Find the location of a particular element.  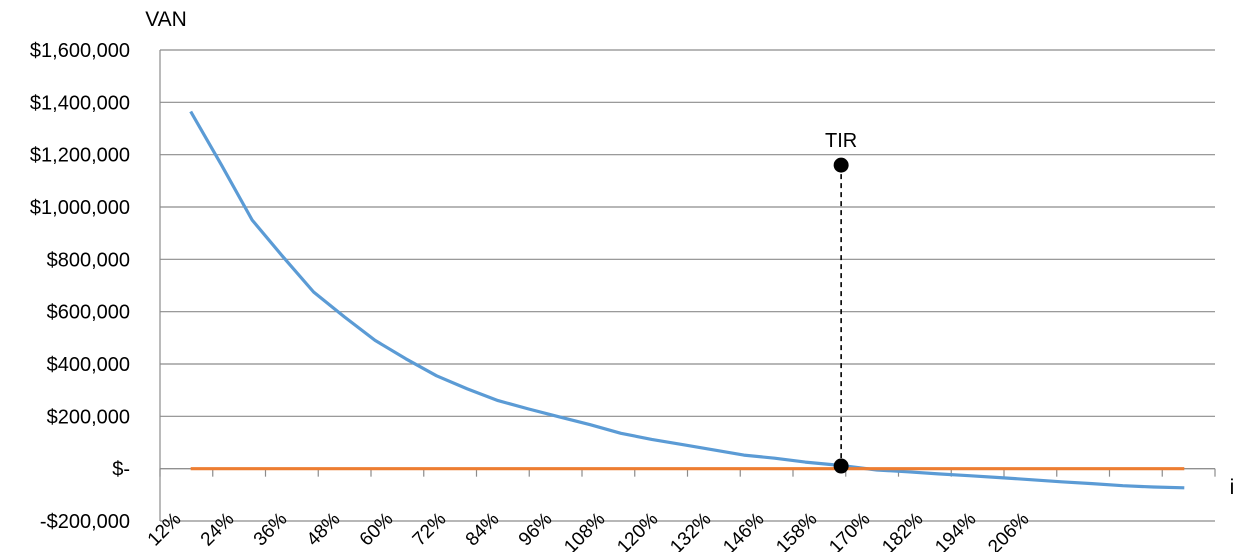

tir-bottom-dot is located at coordinates (841, 466).